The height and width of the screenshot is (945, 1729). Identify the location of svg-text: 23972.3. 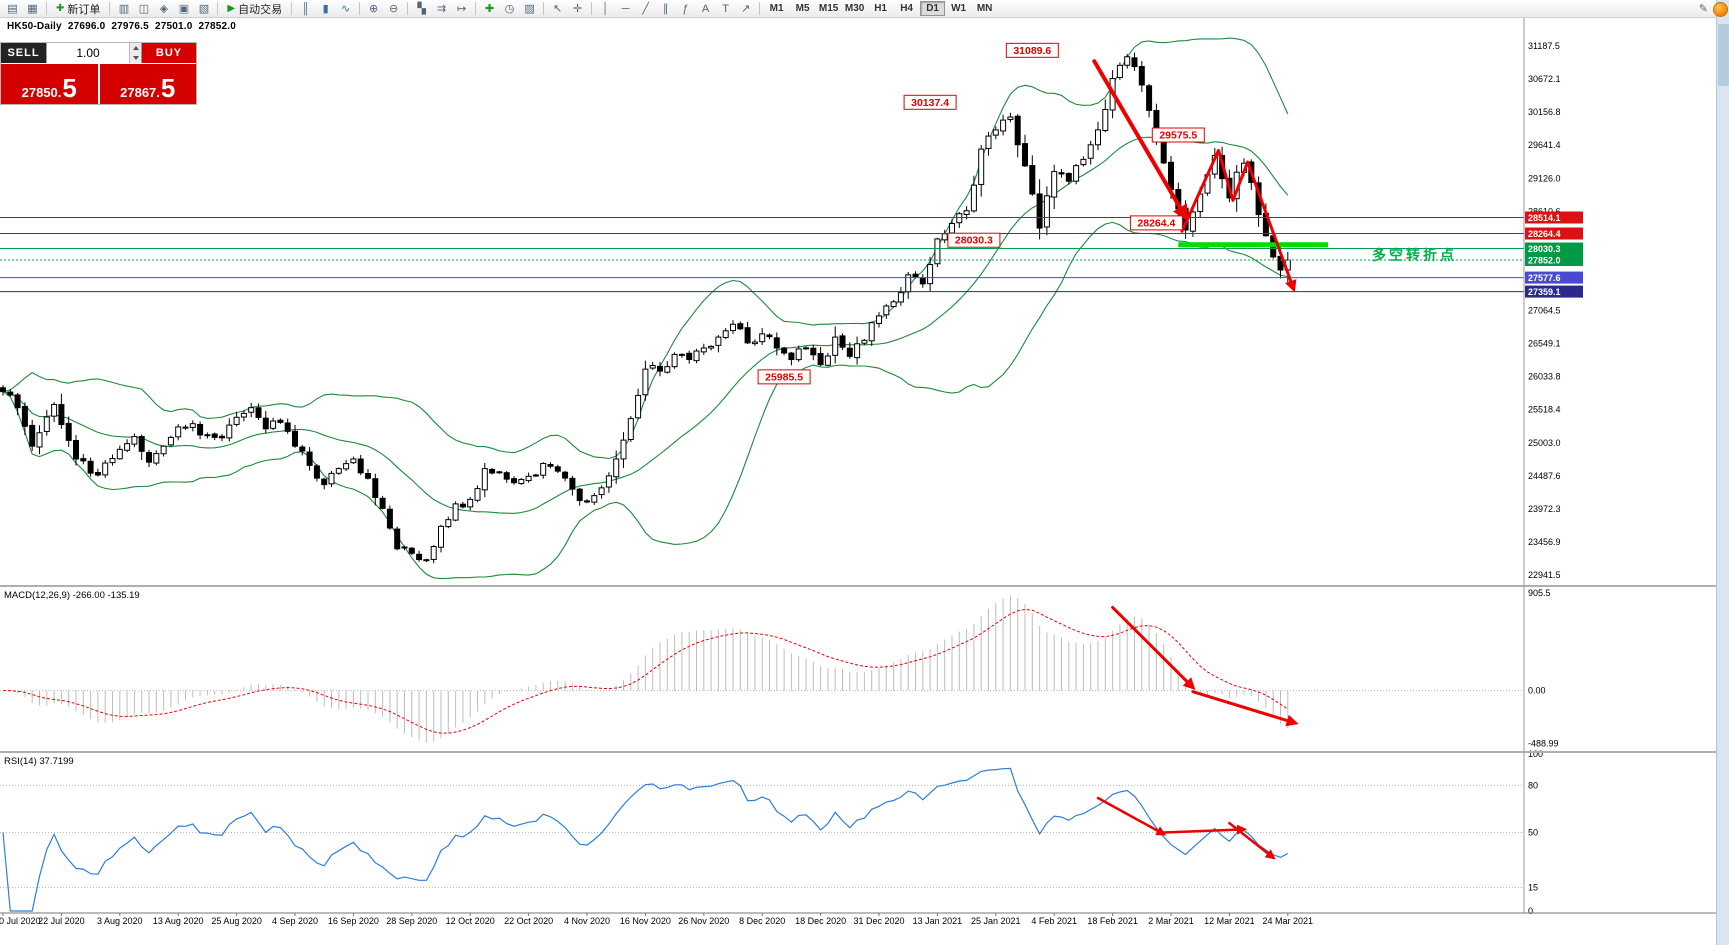
(1544, 509).